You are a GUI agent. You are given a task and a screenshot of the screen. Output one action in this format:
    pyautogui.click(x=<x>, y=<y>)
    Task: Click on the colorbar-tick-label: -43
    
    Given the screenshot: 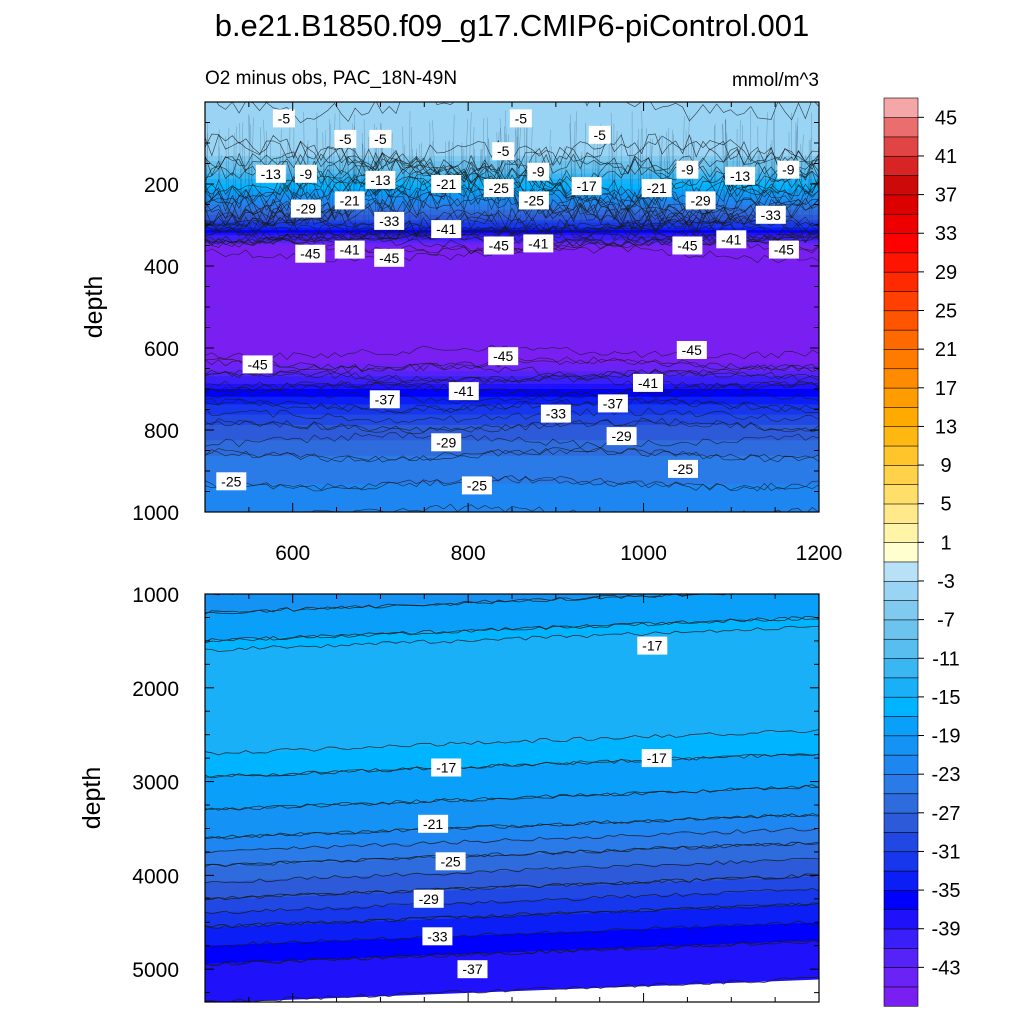 What is the action you would take?
    pyautogui.click(x=946, y=968)
    